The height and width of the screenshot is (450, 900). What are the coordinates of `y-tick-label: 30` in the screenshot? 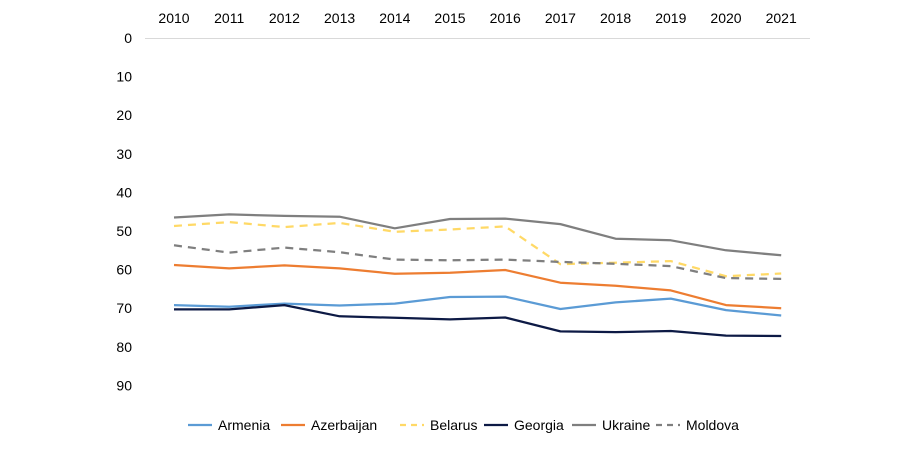 It's located at (124, 154).